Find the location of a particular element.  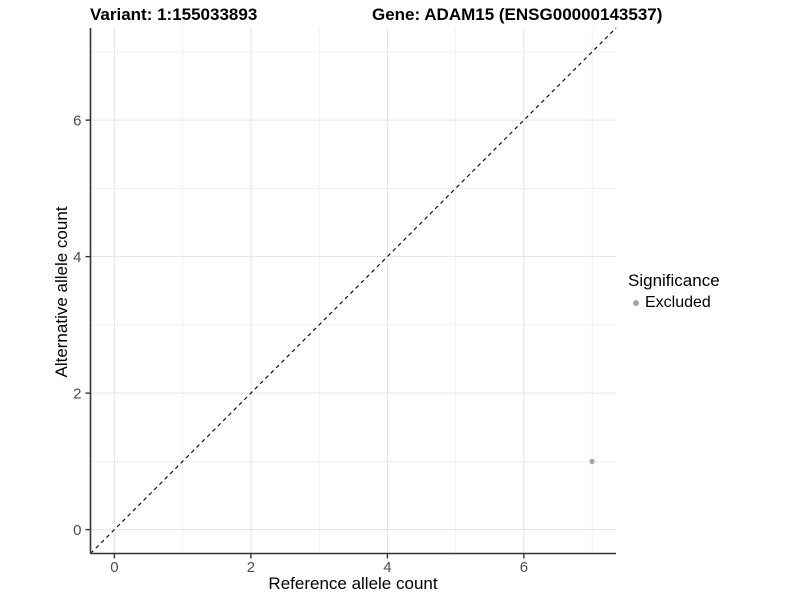

x-axis-title: Reference allele count is located at coordinates (353, 583).